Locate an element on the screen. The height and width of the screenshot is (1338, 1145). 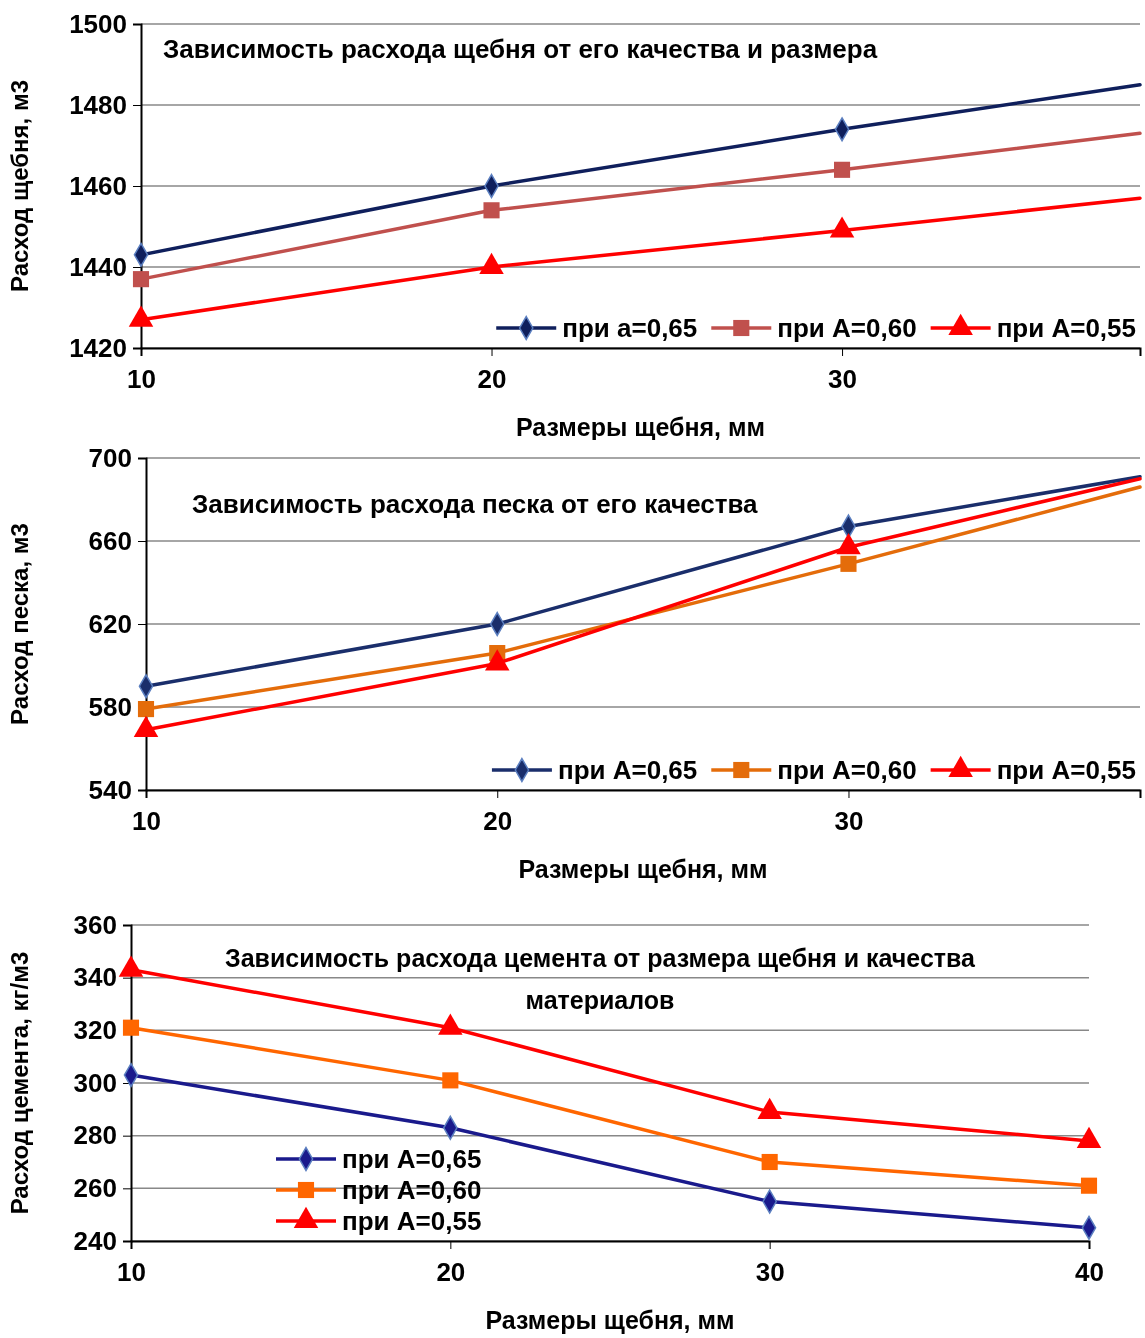
y-tick-label: 1460 is located at coordinates (98, 185).